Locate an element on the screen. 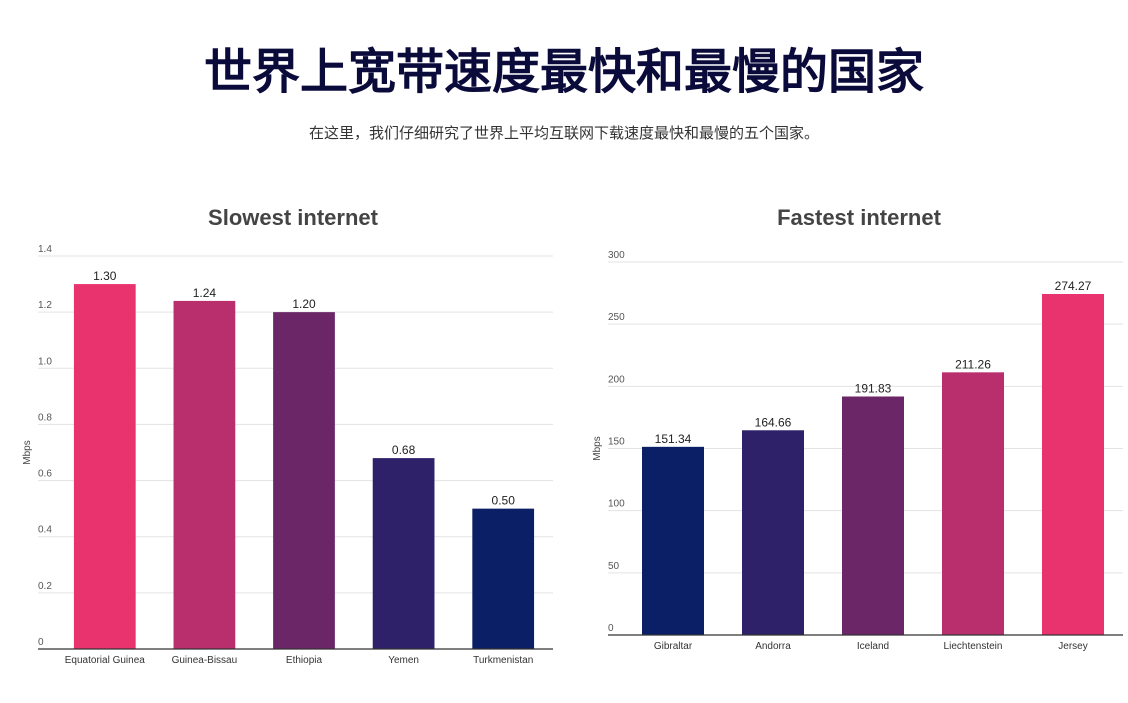  page-subtitle: 在这里，我们仔细研究了世界上平均互联网下载速度最快和最慢的五个国家。 is located at coordinates (563, 133).